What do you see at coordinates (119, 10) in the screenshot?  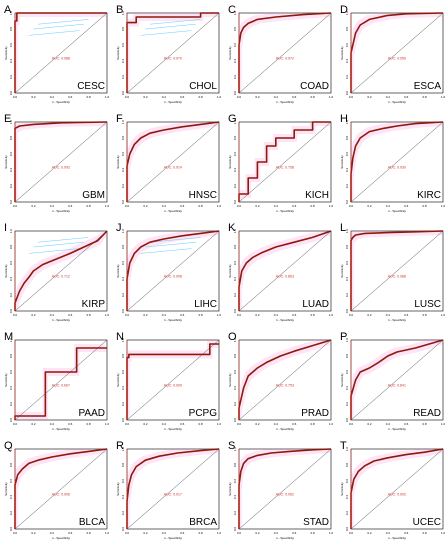 I see `panel-letter: B` at bounding box center [119, 10].